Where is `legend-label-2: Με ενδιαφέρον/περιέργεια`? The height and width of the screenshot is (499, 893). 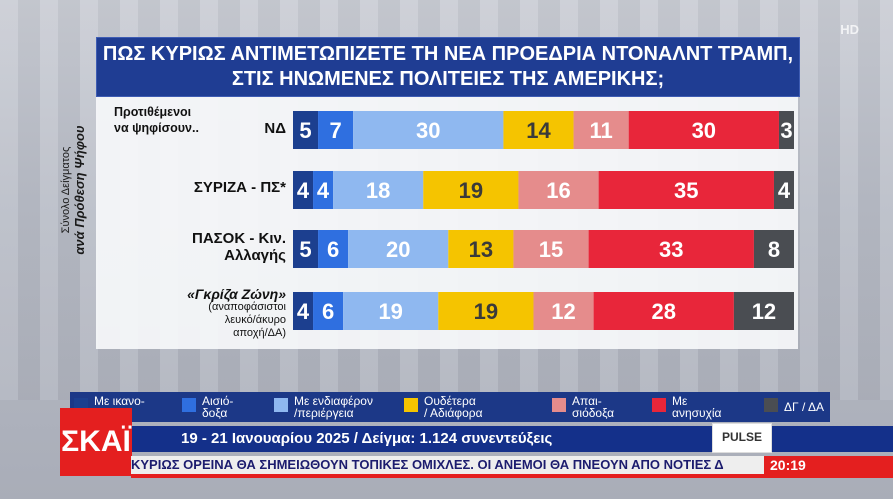 legend-label-2: Με ενδιαφέρον/περιέργεια is located at coordinates (333, 407).